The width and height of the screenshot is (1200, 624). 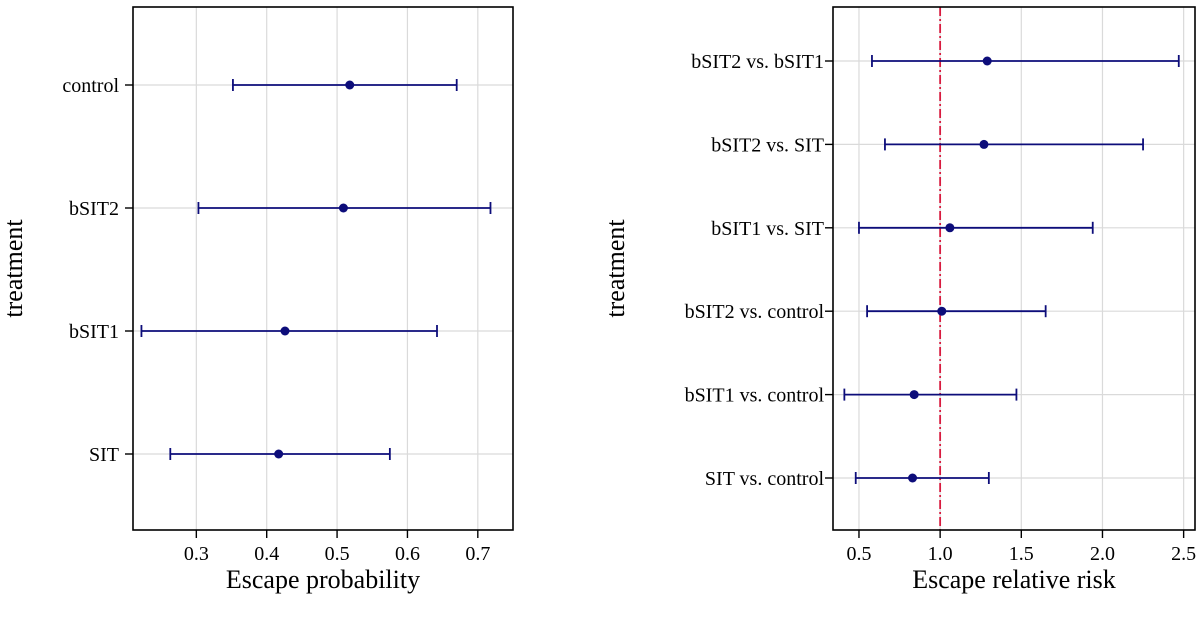 What do you see at coordinates (94, 332) in the screenshot?
I see `y-tick-label: bSIT1` at bounding box center [94, 332].